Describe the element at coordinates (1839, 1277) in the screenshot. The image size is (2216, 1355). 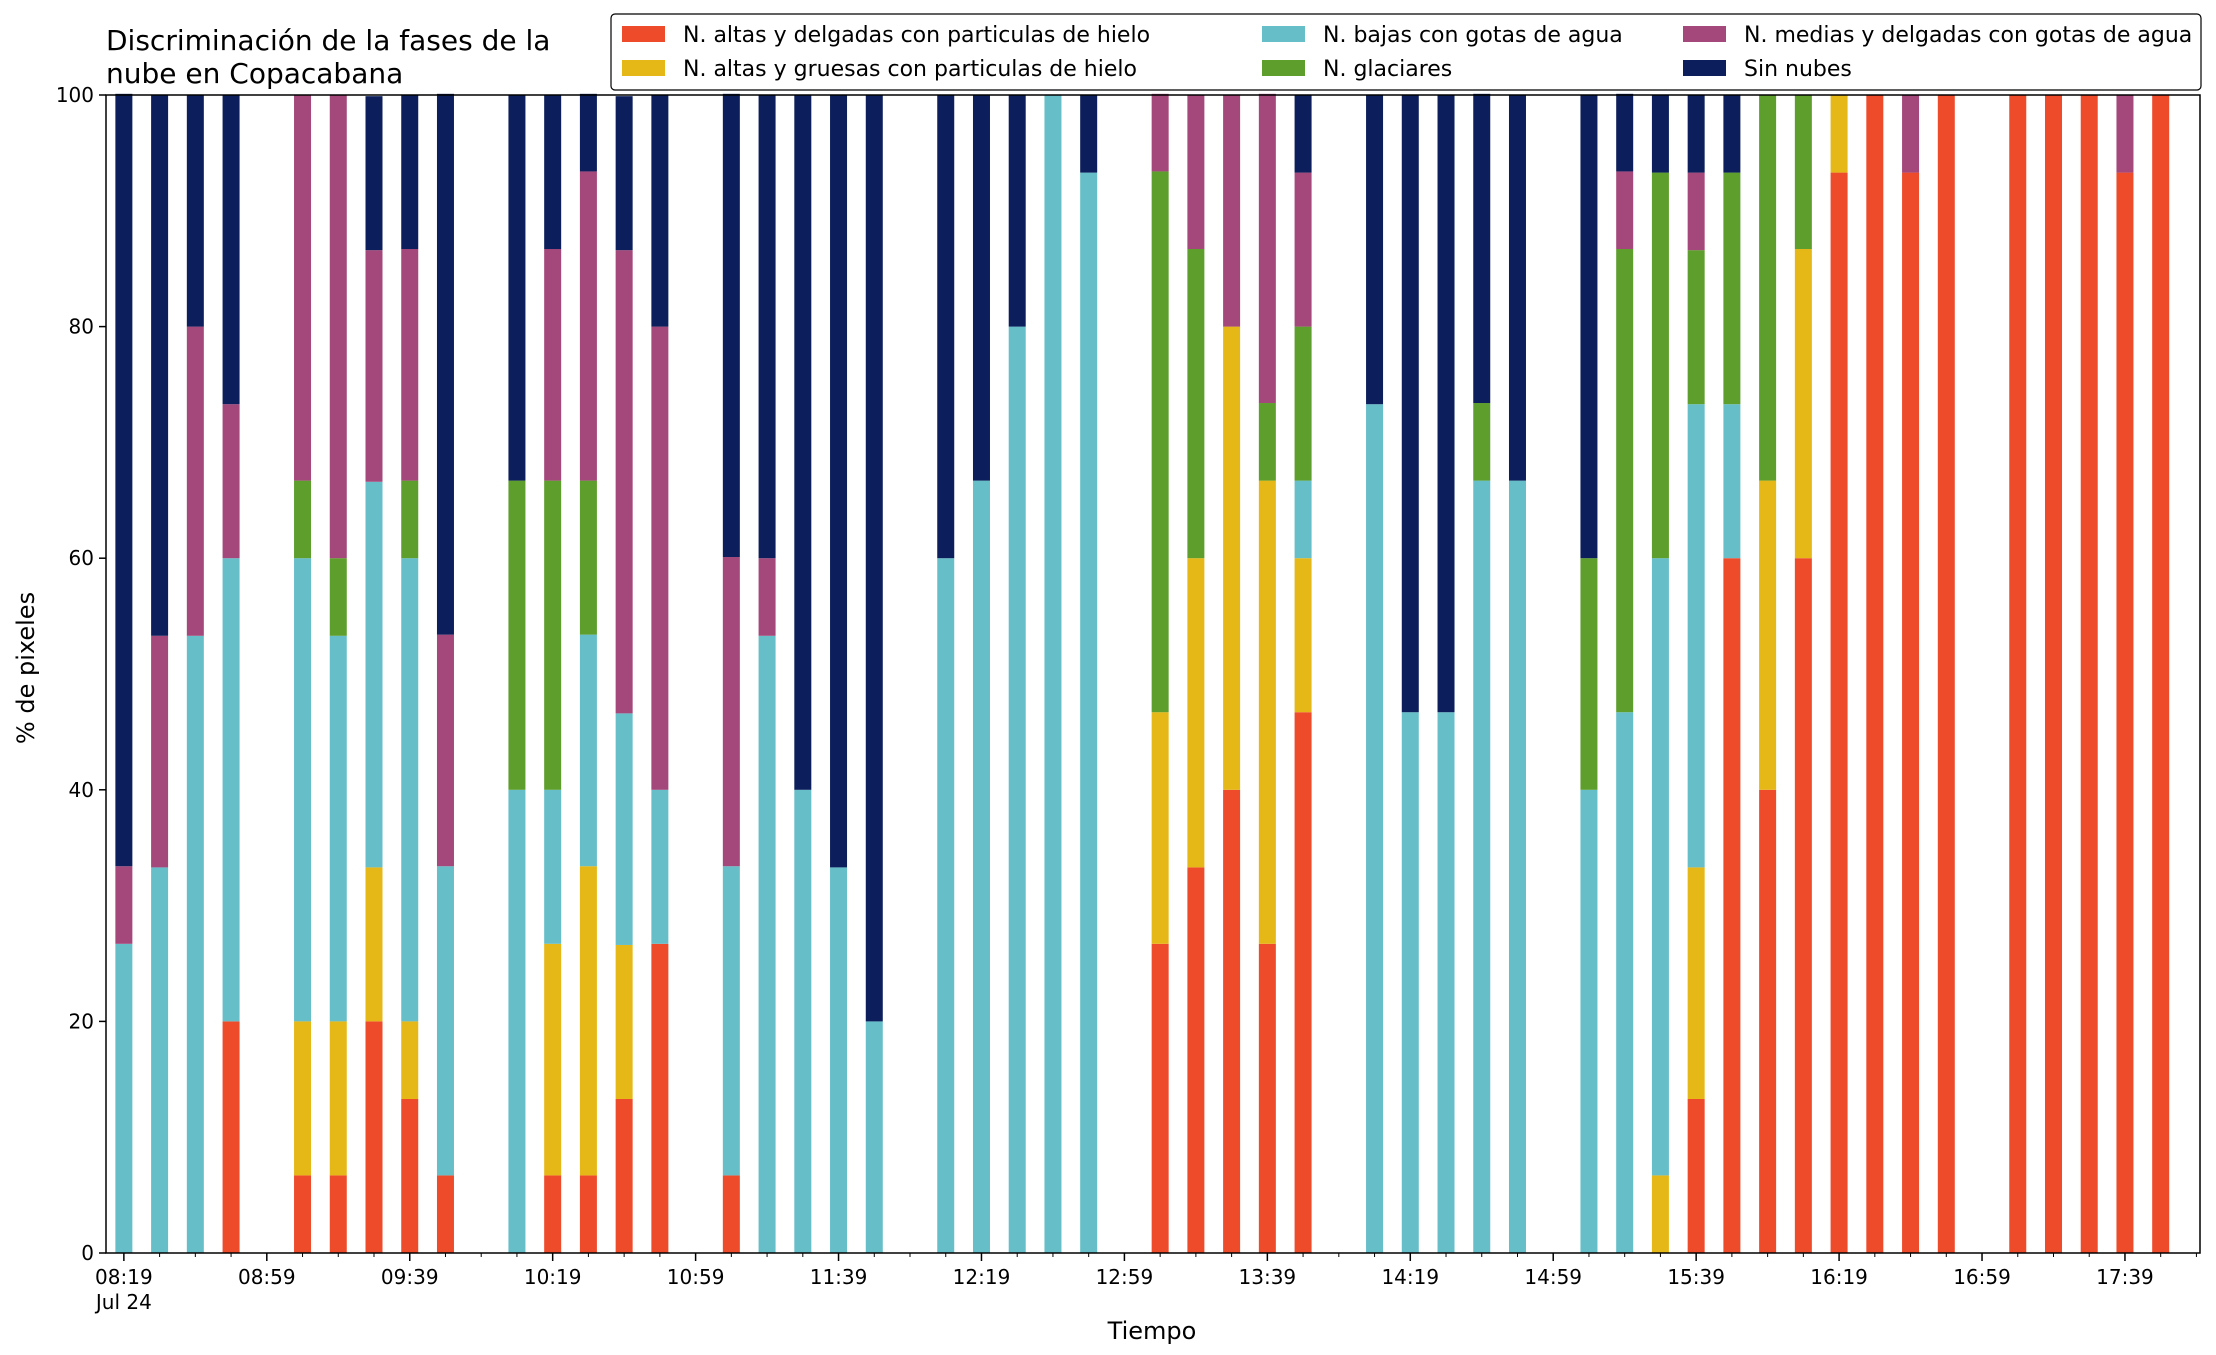
I see `x-tick-label-12: 16:19` at that location.